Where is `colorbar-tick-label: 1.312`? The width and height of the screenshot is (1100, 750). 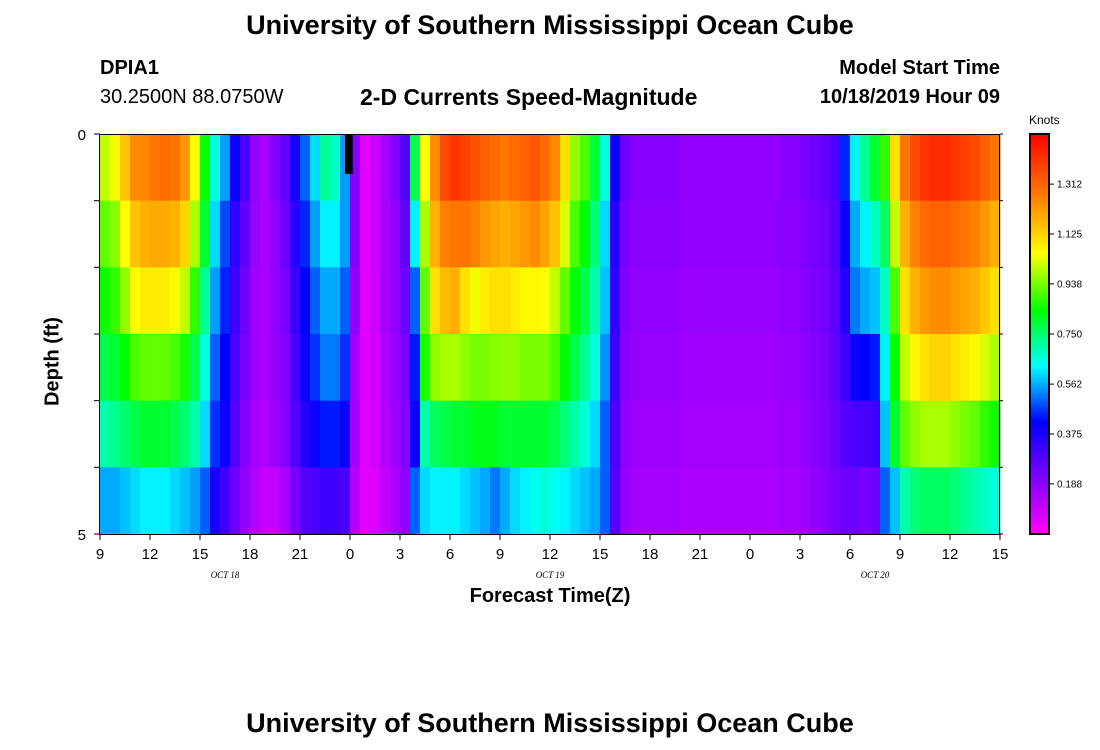 colorbar-tick-label: 1.312 is located at coordinates (1069, 185).